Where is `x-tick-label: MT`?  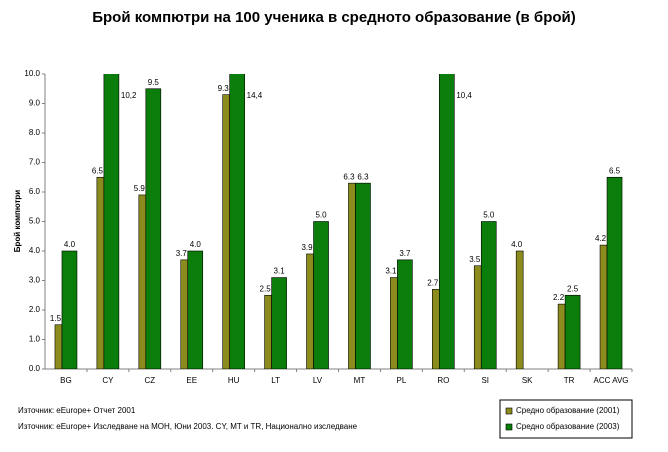 x-tick-label: MT is located at coordinates (360, 380).